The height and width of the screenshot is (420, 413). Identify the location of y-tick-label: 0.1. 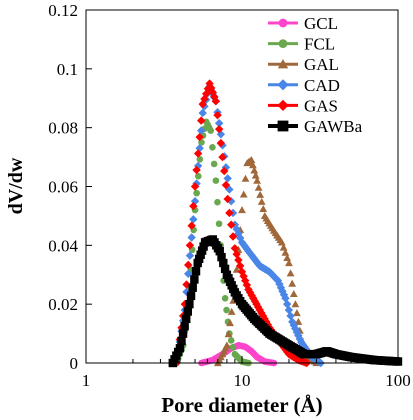
(67, 69).